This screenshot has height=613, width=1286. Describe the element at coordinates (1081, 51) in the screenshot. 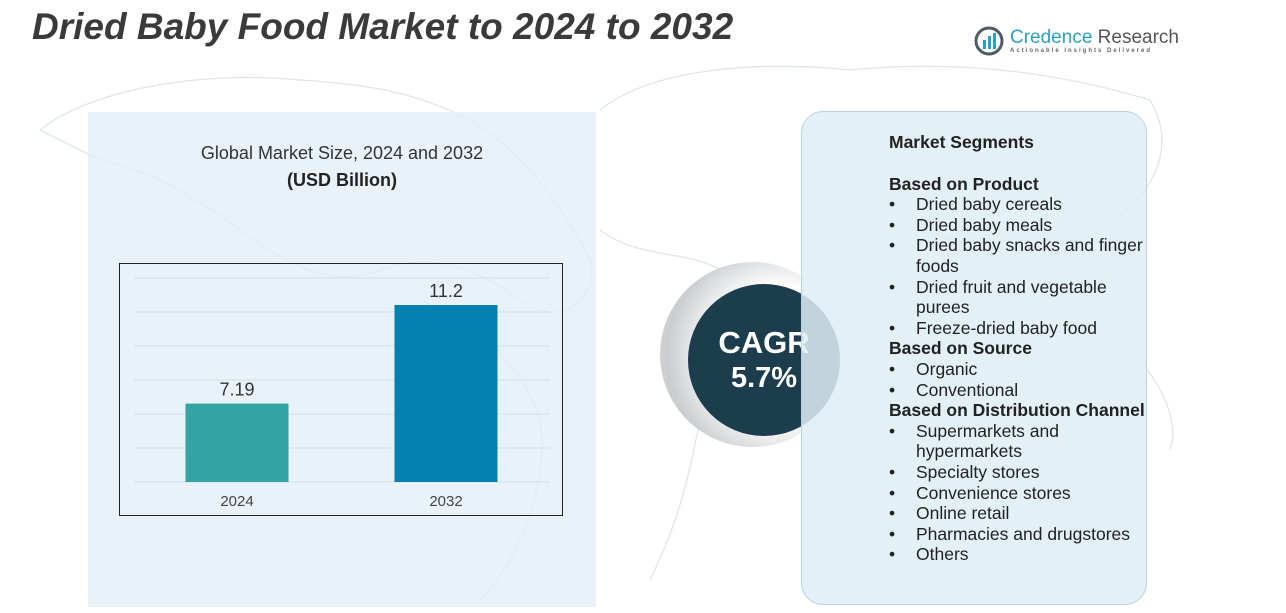

I see `logo-tagline: Actionable Insights Delivered` at that location.